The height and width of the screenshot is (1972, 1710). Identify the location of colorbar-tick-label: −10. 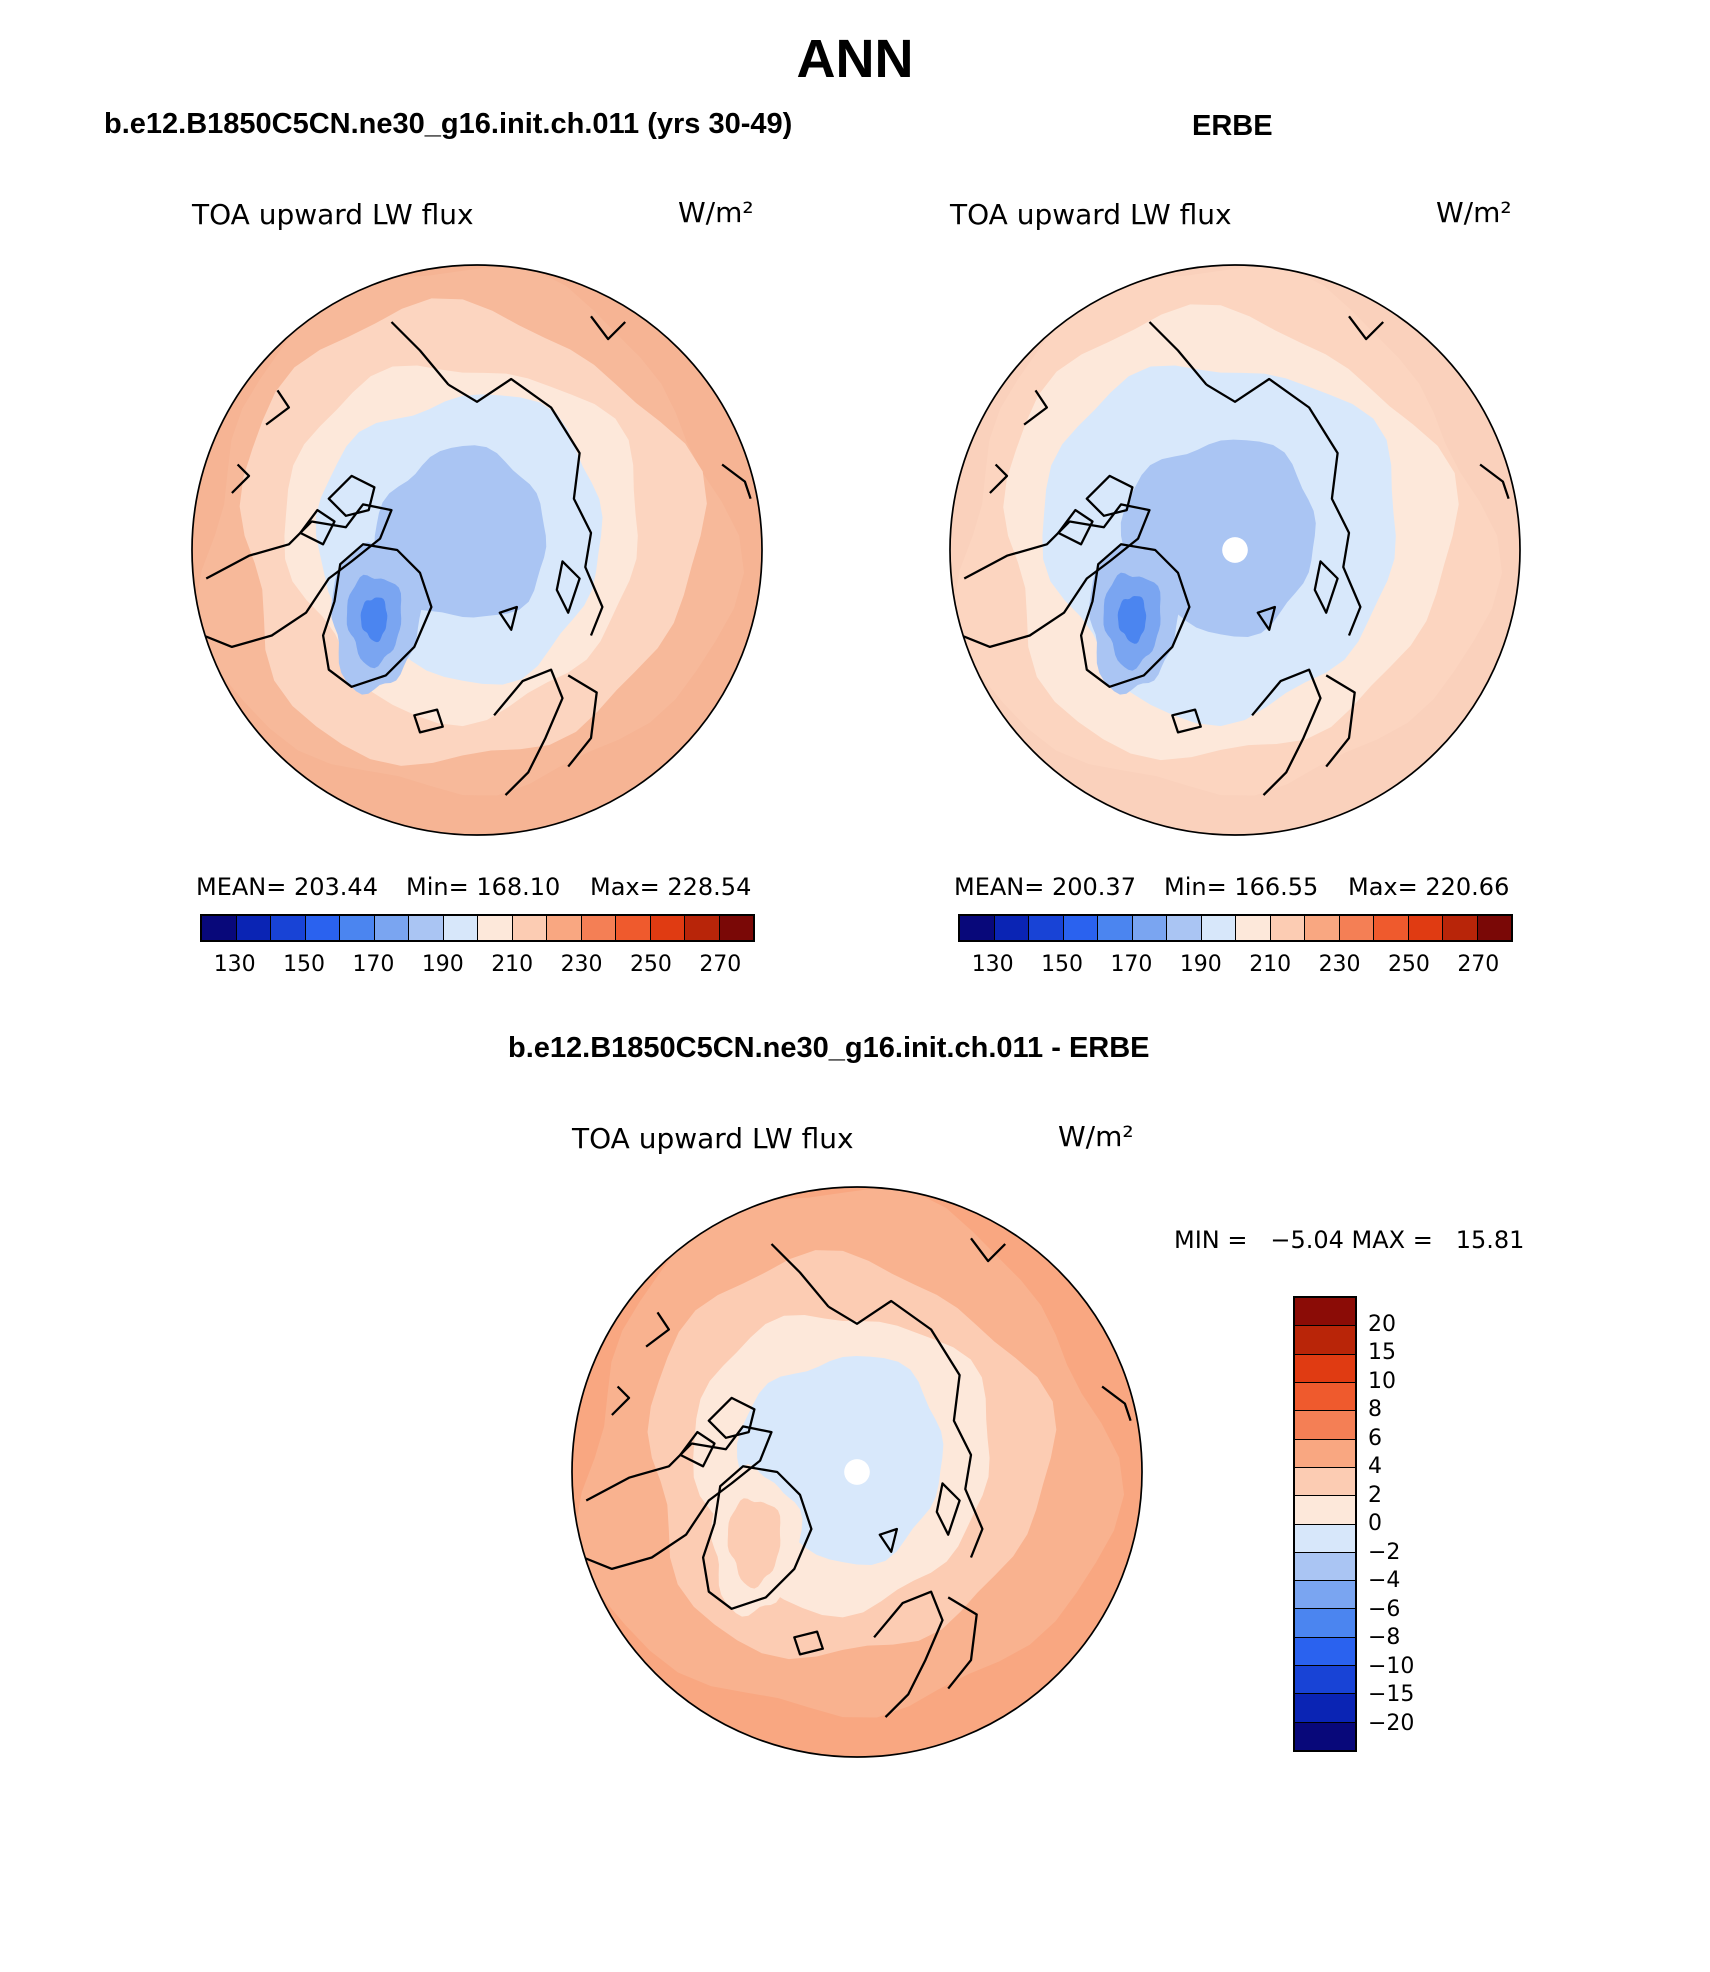
(1391, 1666).